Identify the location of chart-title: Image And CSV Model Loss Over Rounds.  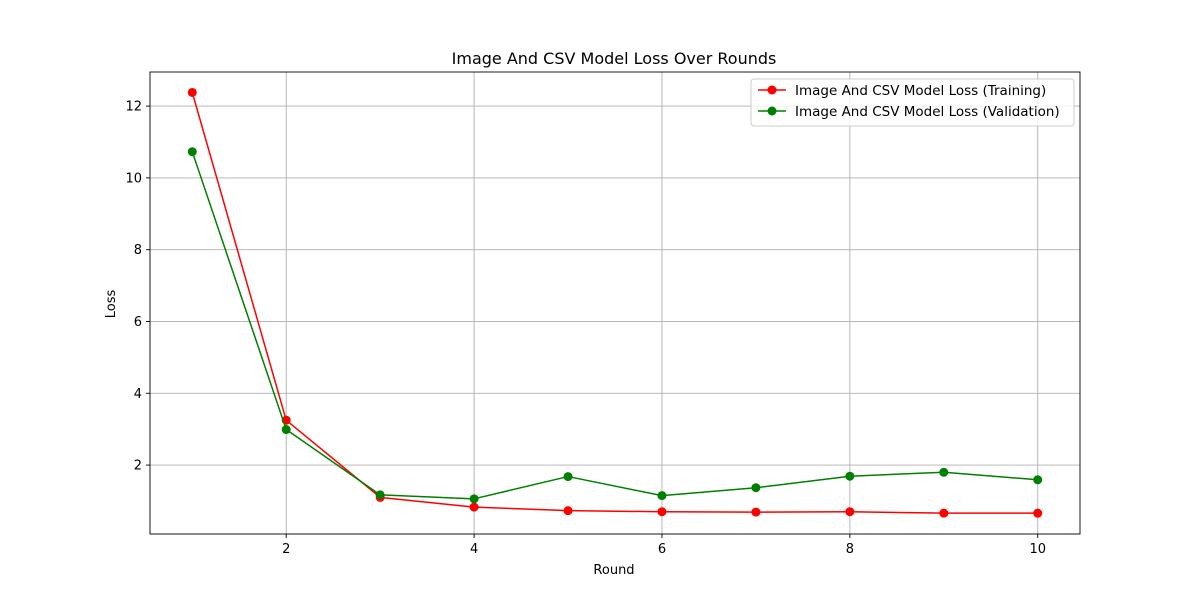
(614, 58).